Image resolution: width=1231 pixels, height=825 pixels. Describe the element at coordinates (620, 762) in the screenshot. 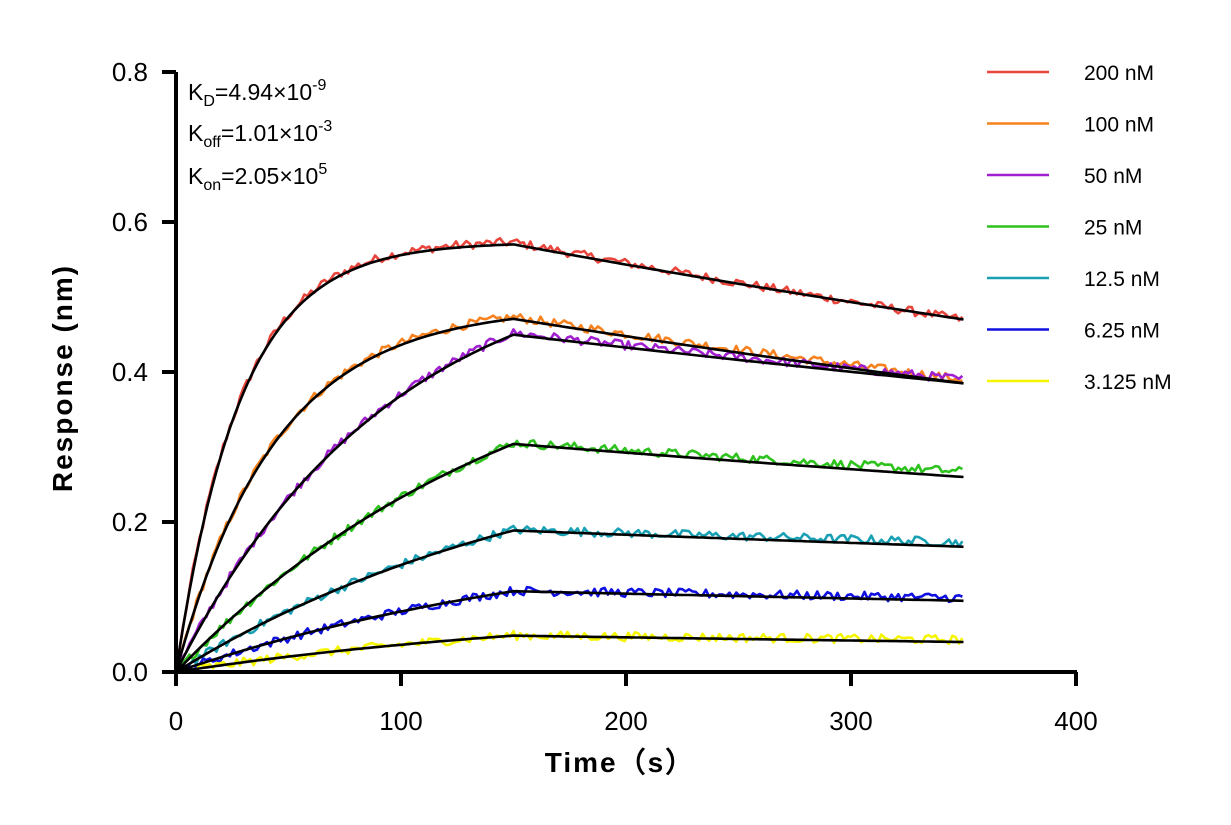

I see `x-axis-title: Time（s）` at that location.